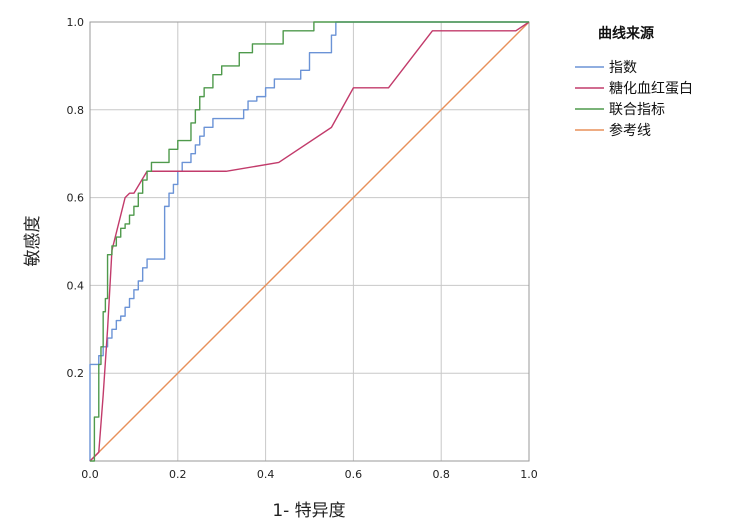  I want to click on y-axis-title: 敏感度, so click(33, 241).